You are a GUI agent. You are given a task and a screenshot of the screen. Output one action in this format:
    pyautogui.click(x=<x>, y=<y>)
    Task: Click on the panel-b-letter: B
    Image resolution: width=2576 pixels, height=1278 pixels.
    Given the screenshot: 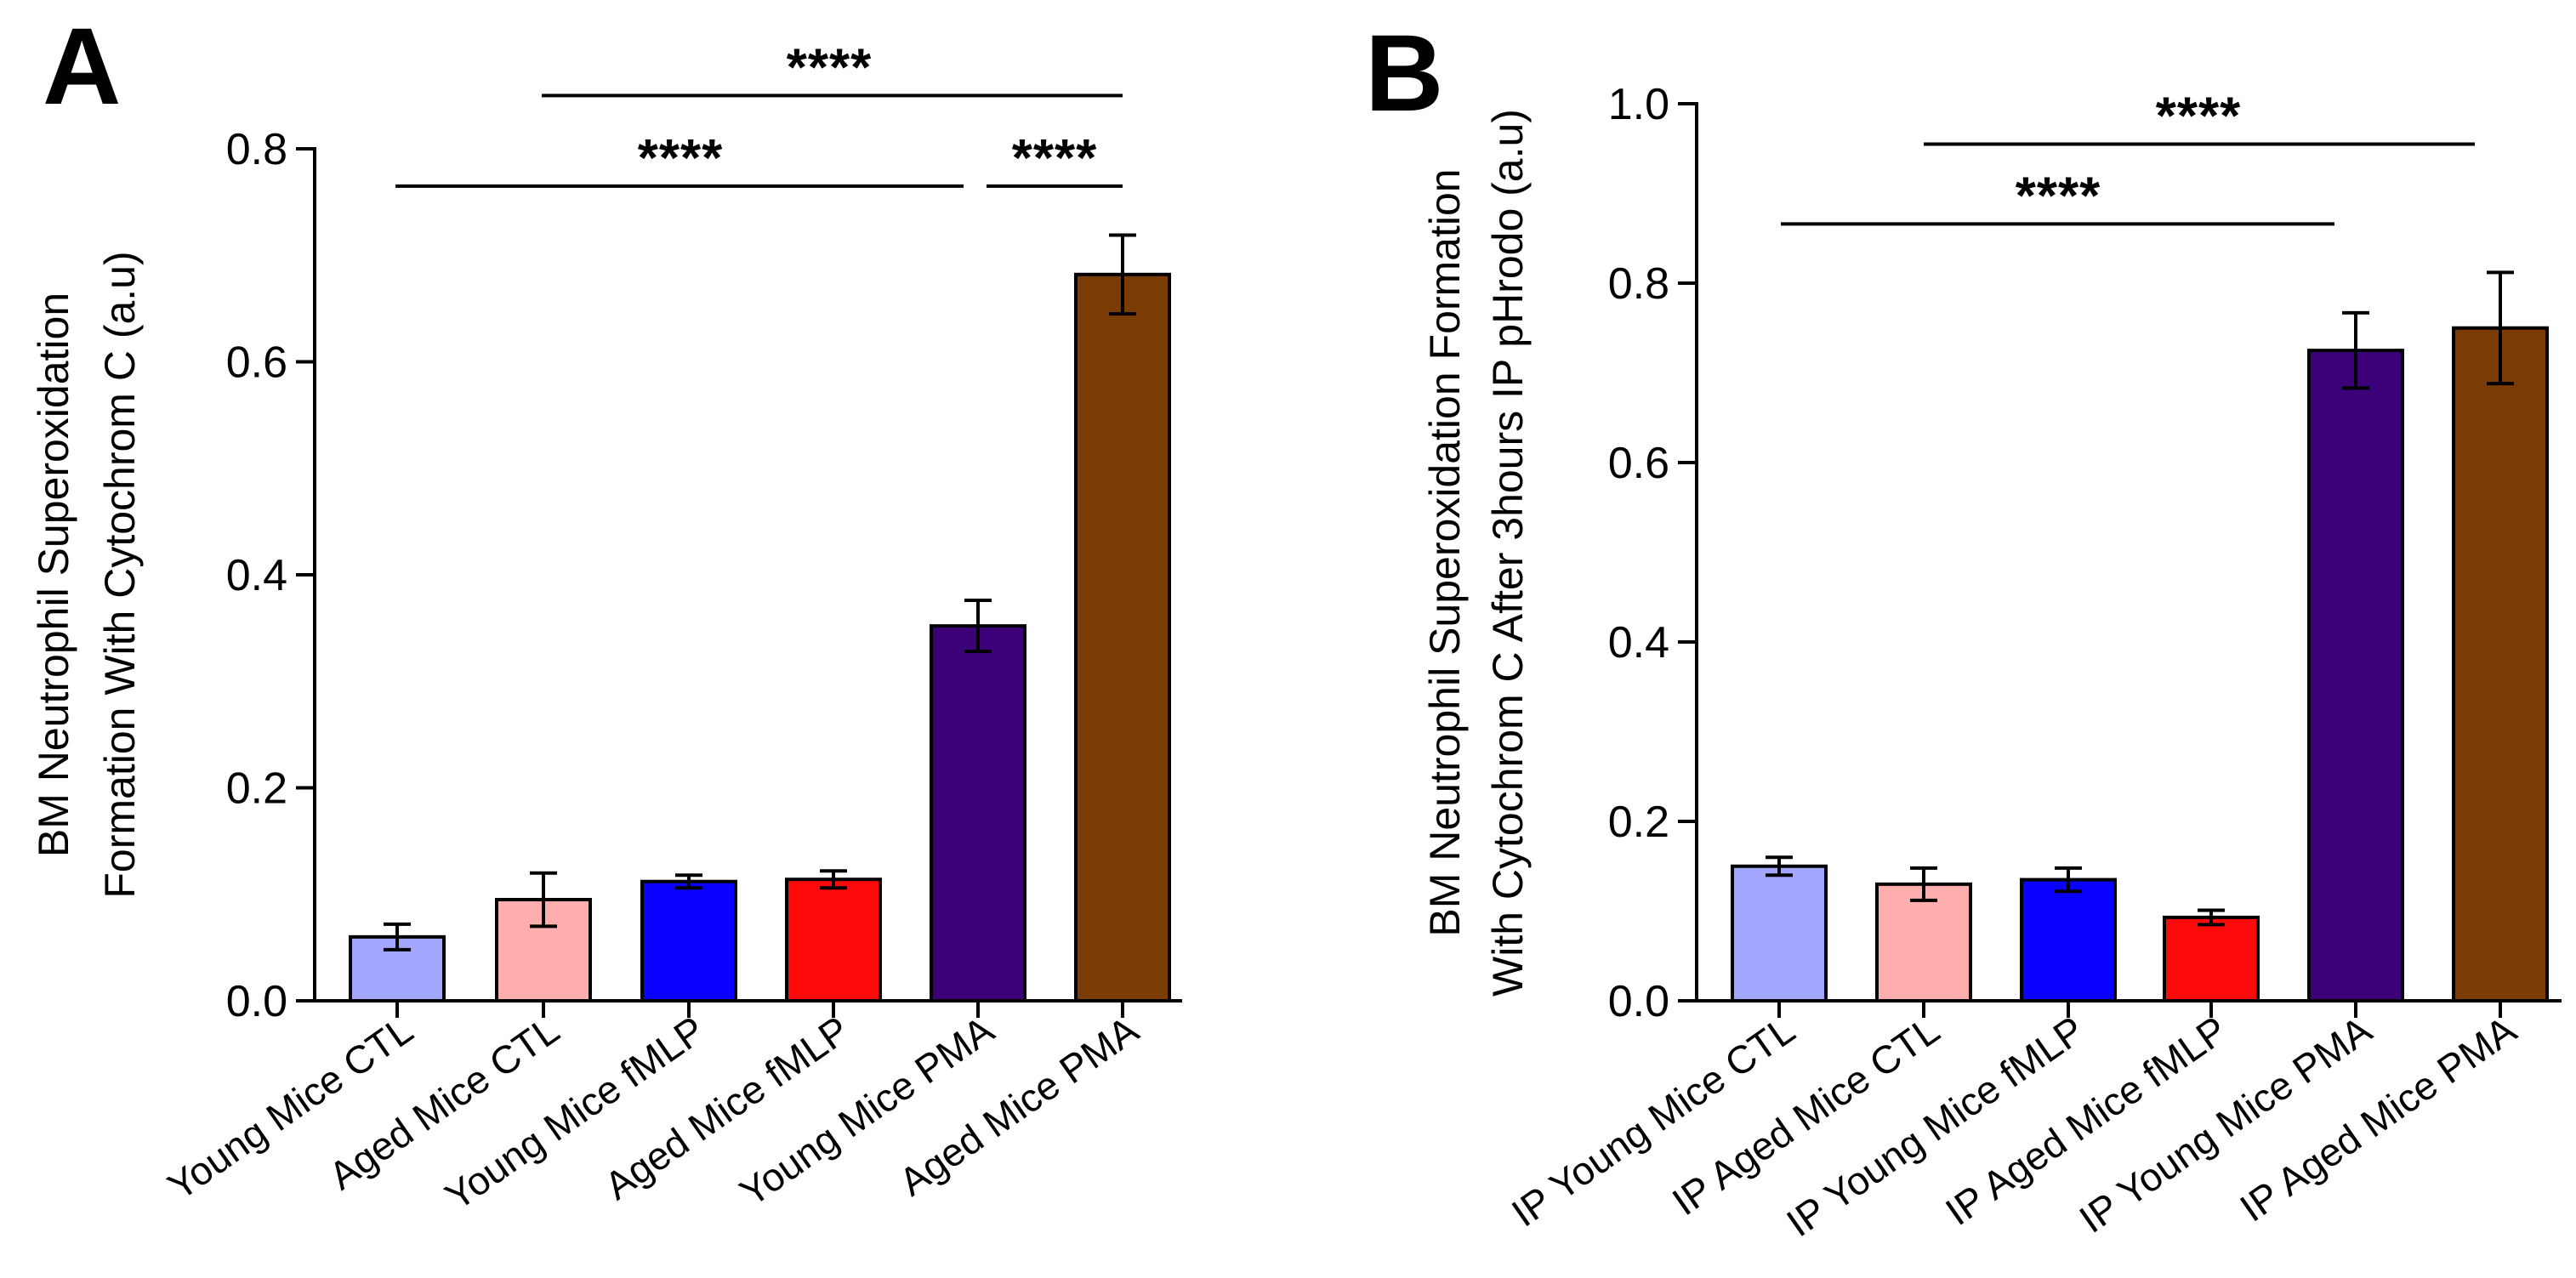 What is the action you would take?
    pyautogui.click(x=1404, y=73)
    